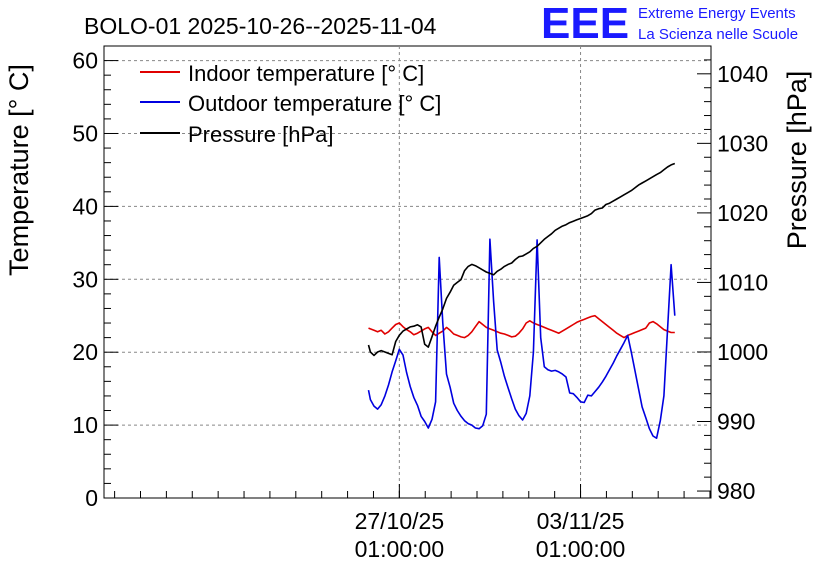 The width and height of the screenshot is (836, 572). Describe the element at coordinates (261, 134) in the screenshot. I see `legend-label-pressure: Pressure [hPa]` at that location.